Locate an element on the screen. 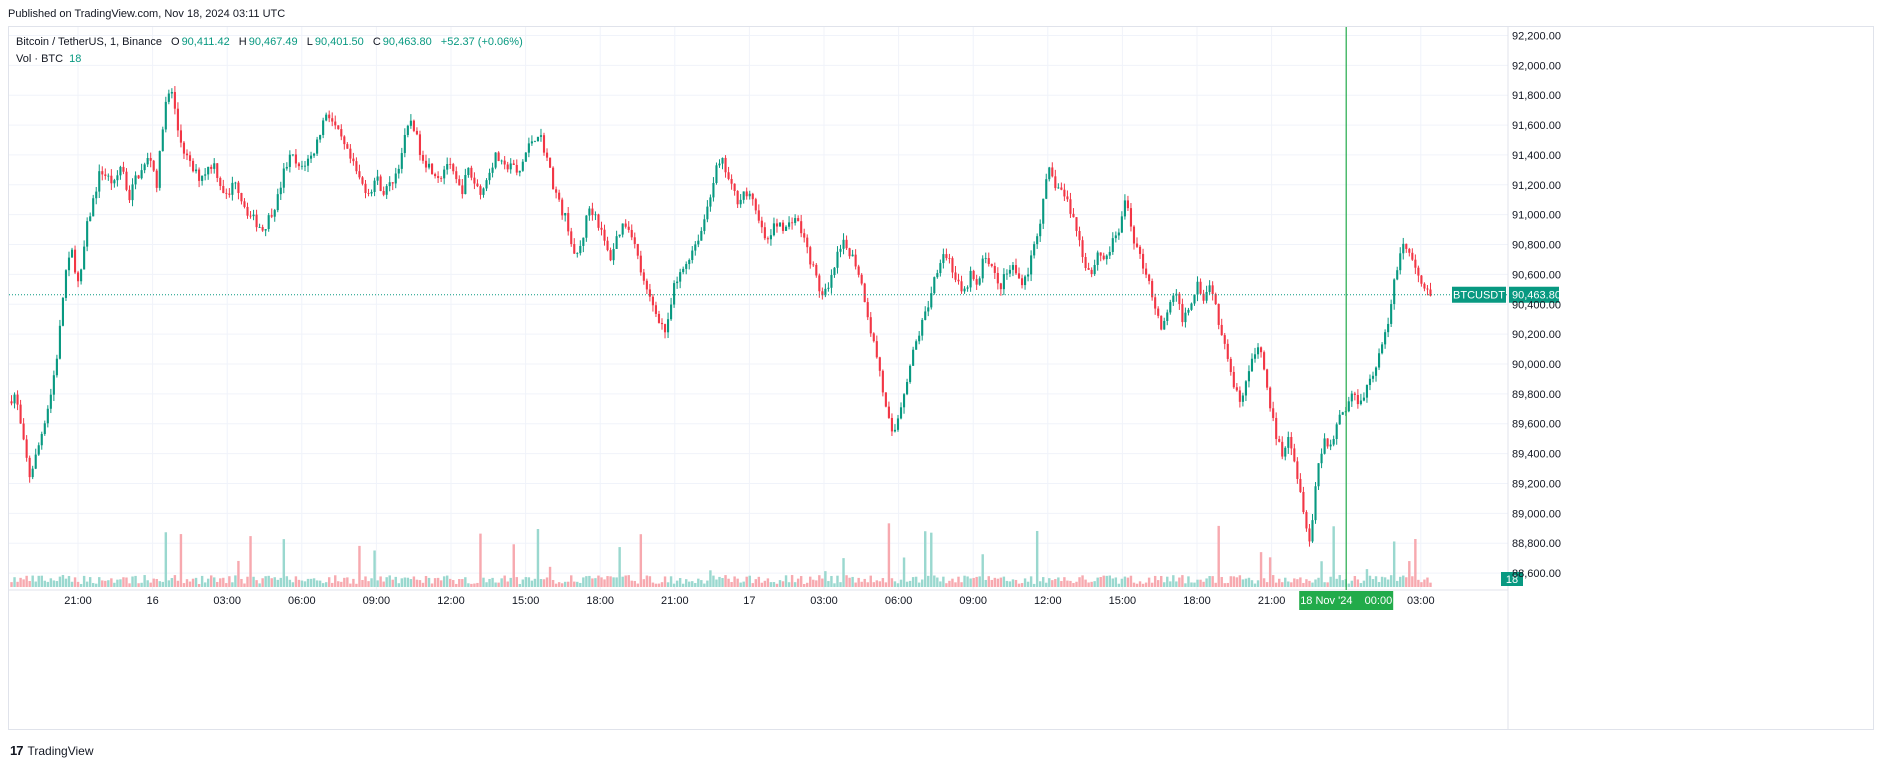  price-tick-label: 88,800.00 is located at coordinates (1536, 544).